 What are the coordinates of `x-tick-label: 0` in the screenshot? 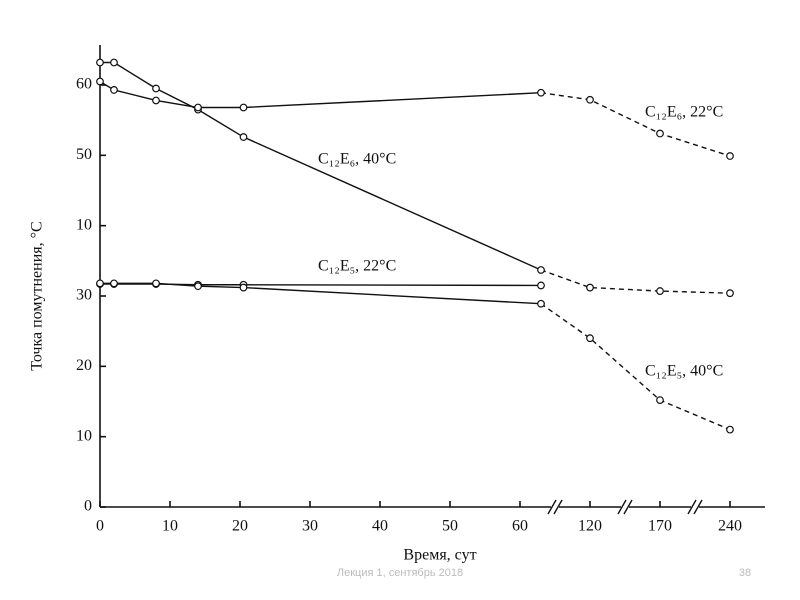 It's located at (100, 526).